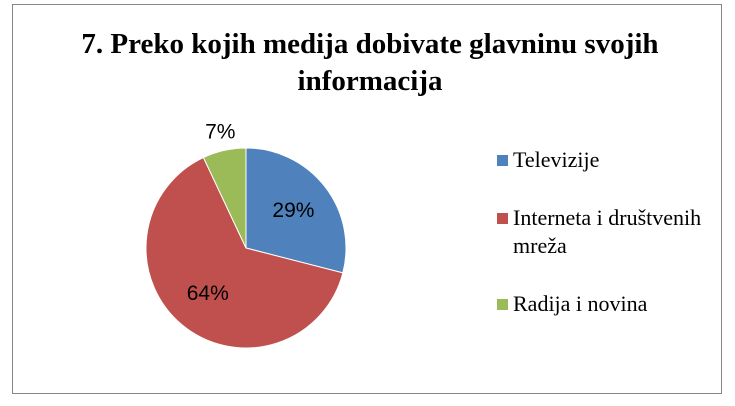 This screenshot has width=735, height=406. What do you see at coordinates (580, 303) in the screenshot?
I see `legend-label: Radija i novina` at bounding box center [580, 303].